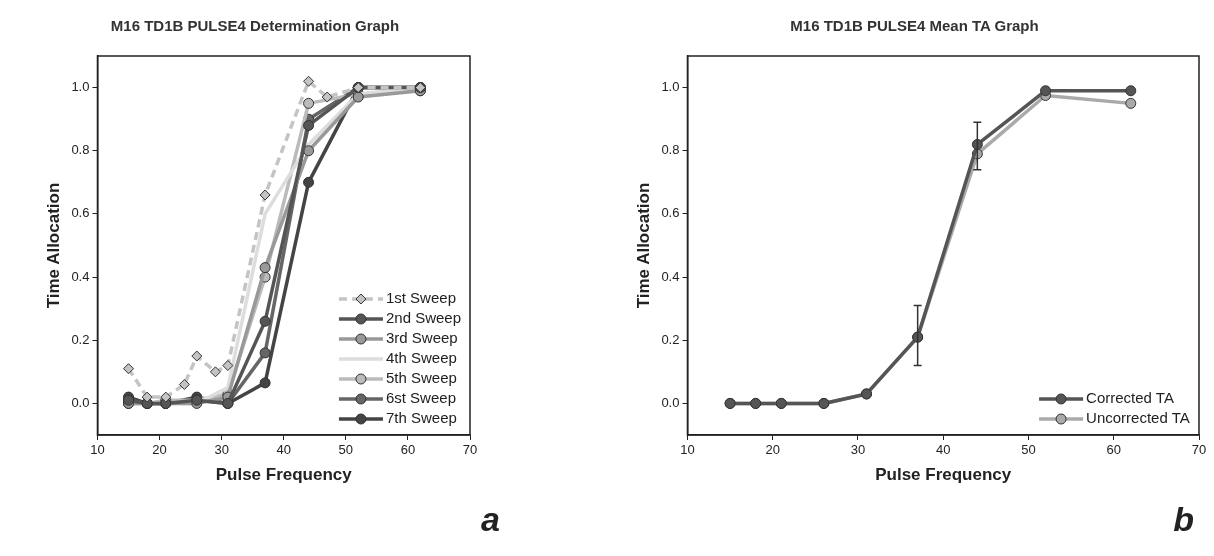 The width and height of the screenshot is (1214, 556). I want to click on legend-label: 6st Sweep, so click(420, 398).